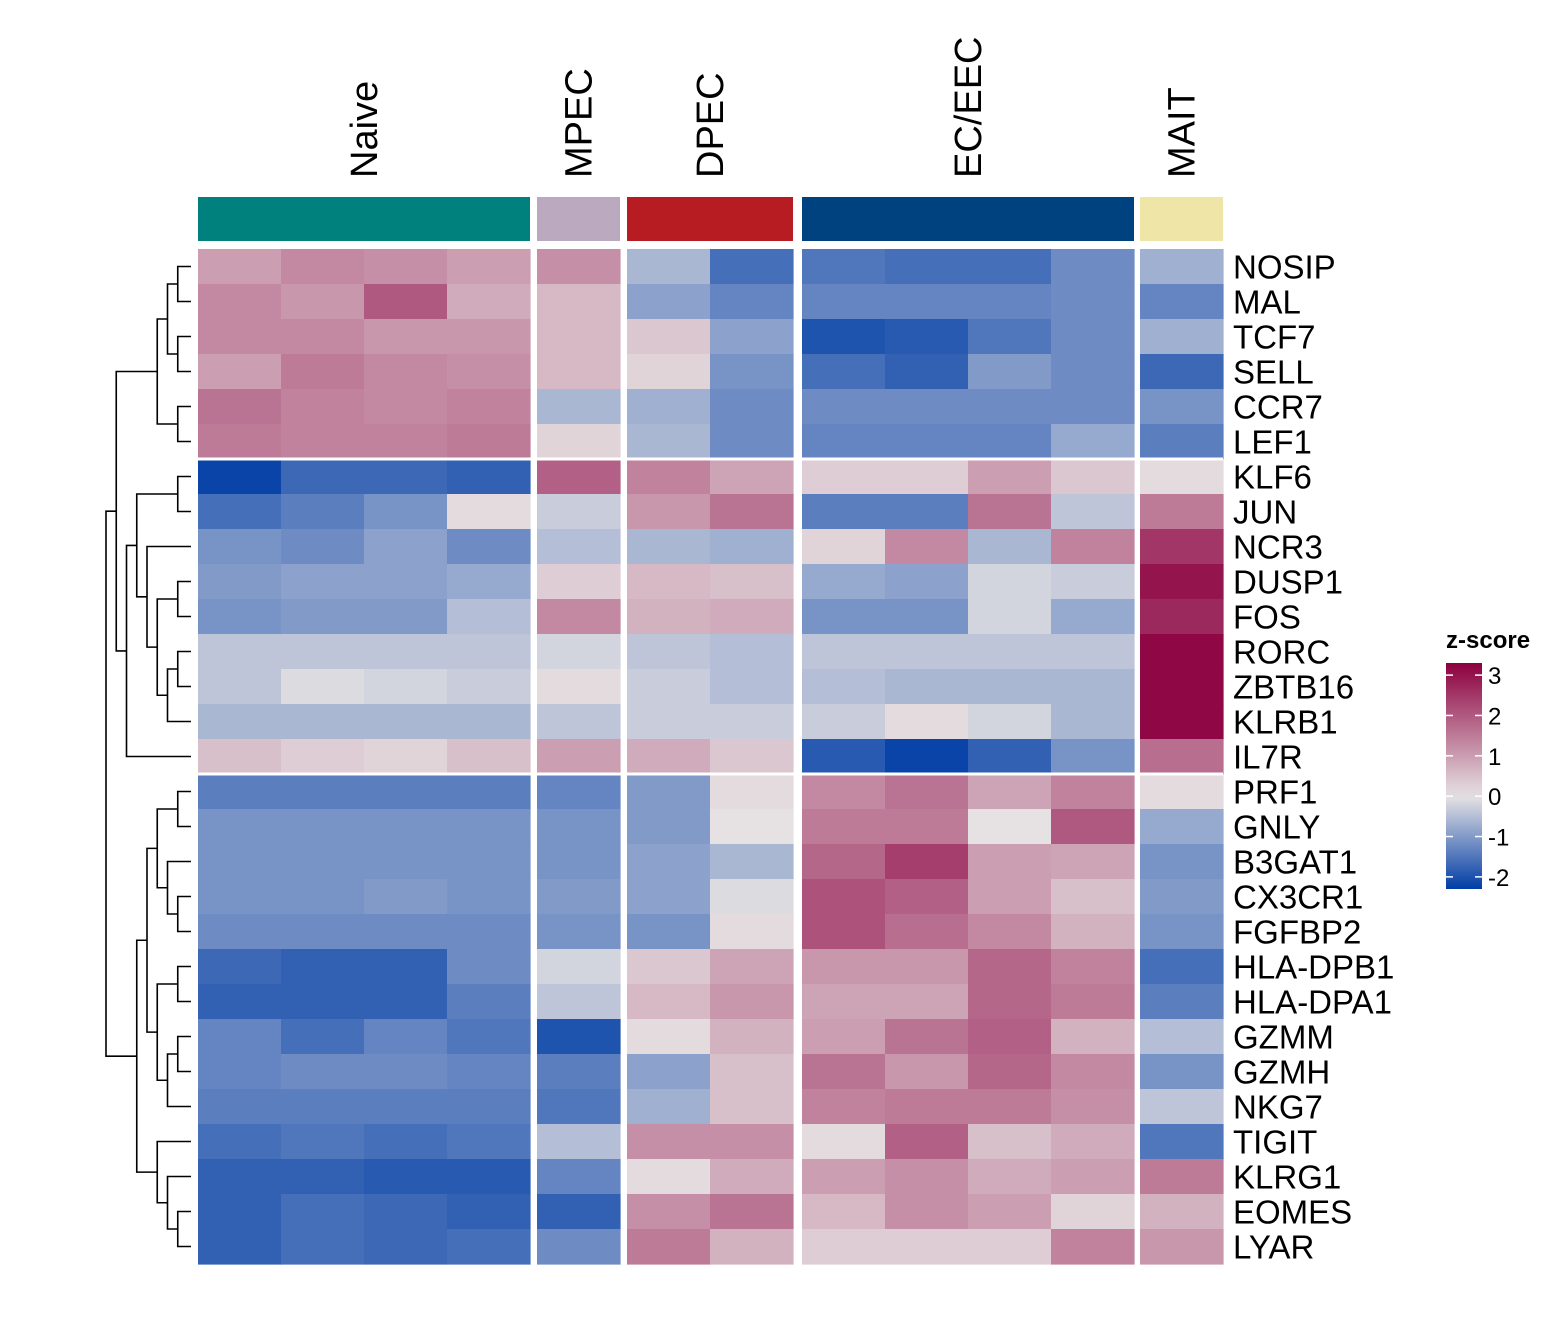  I want to click on row-label: EOMES, so click(1292, 1212).